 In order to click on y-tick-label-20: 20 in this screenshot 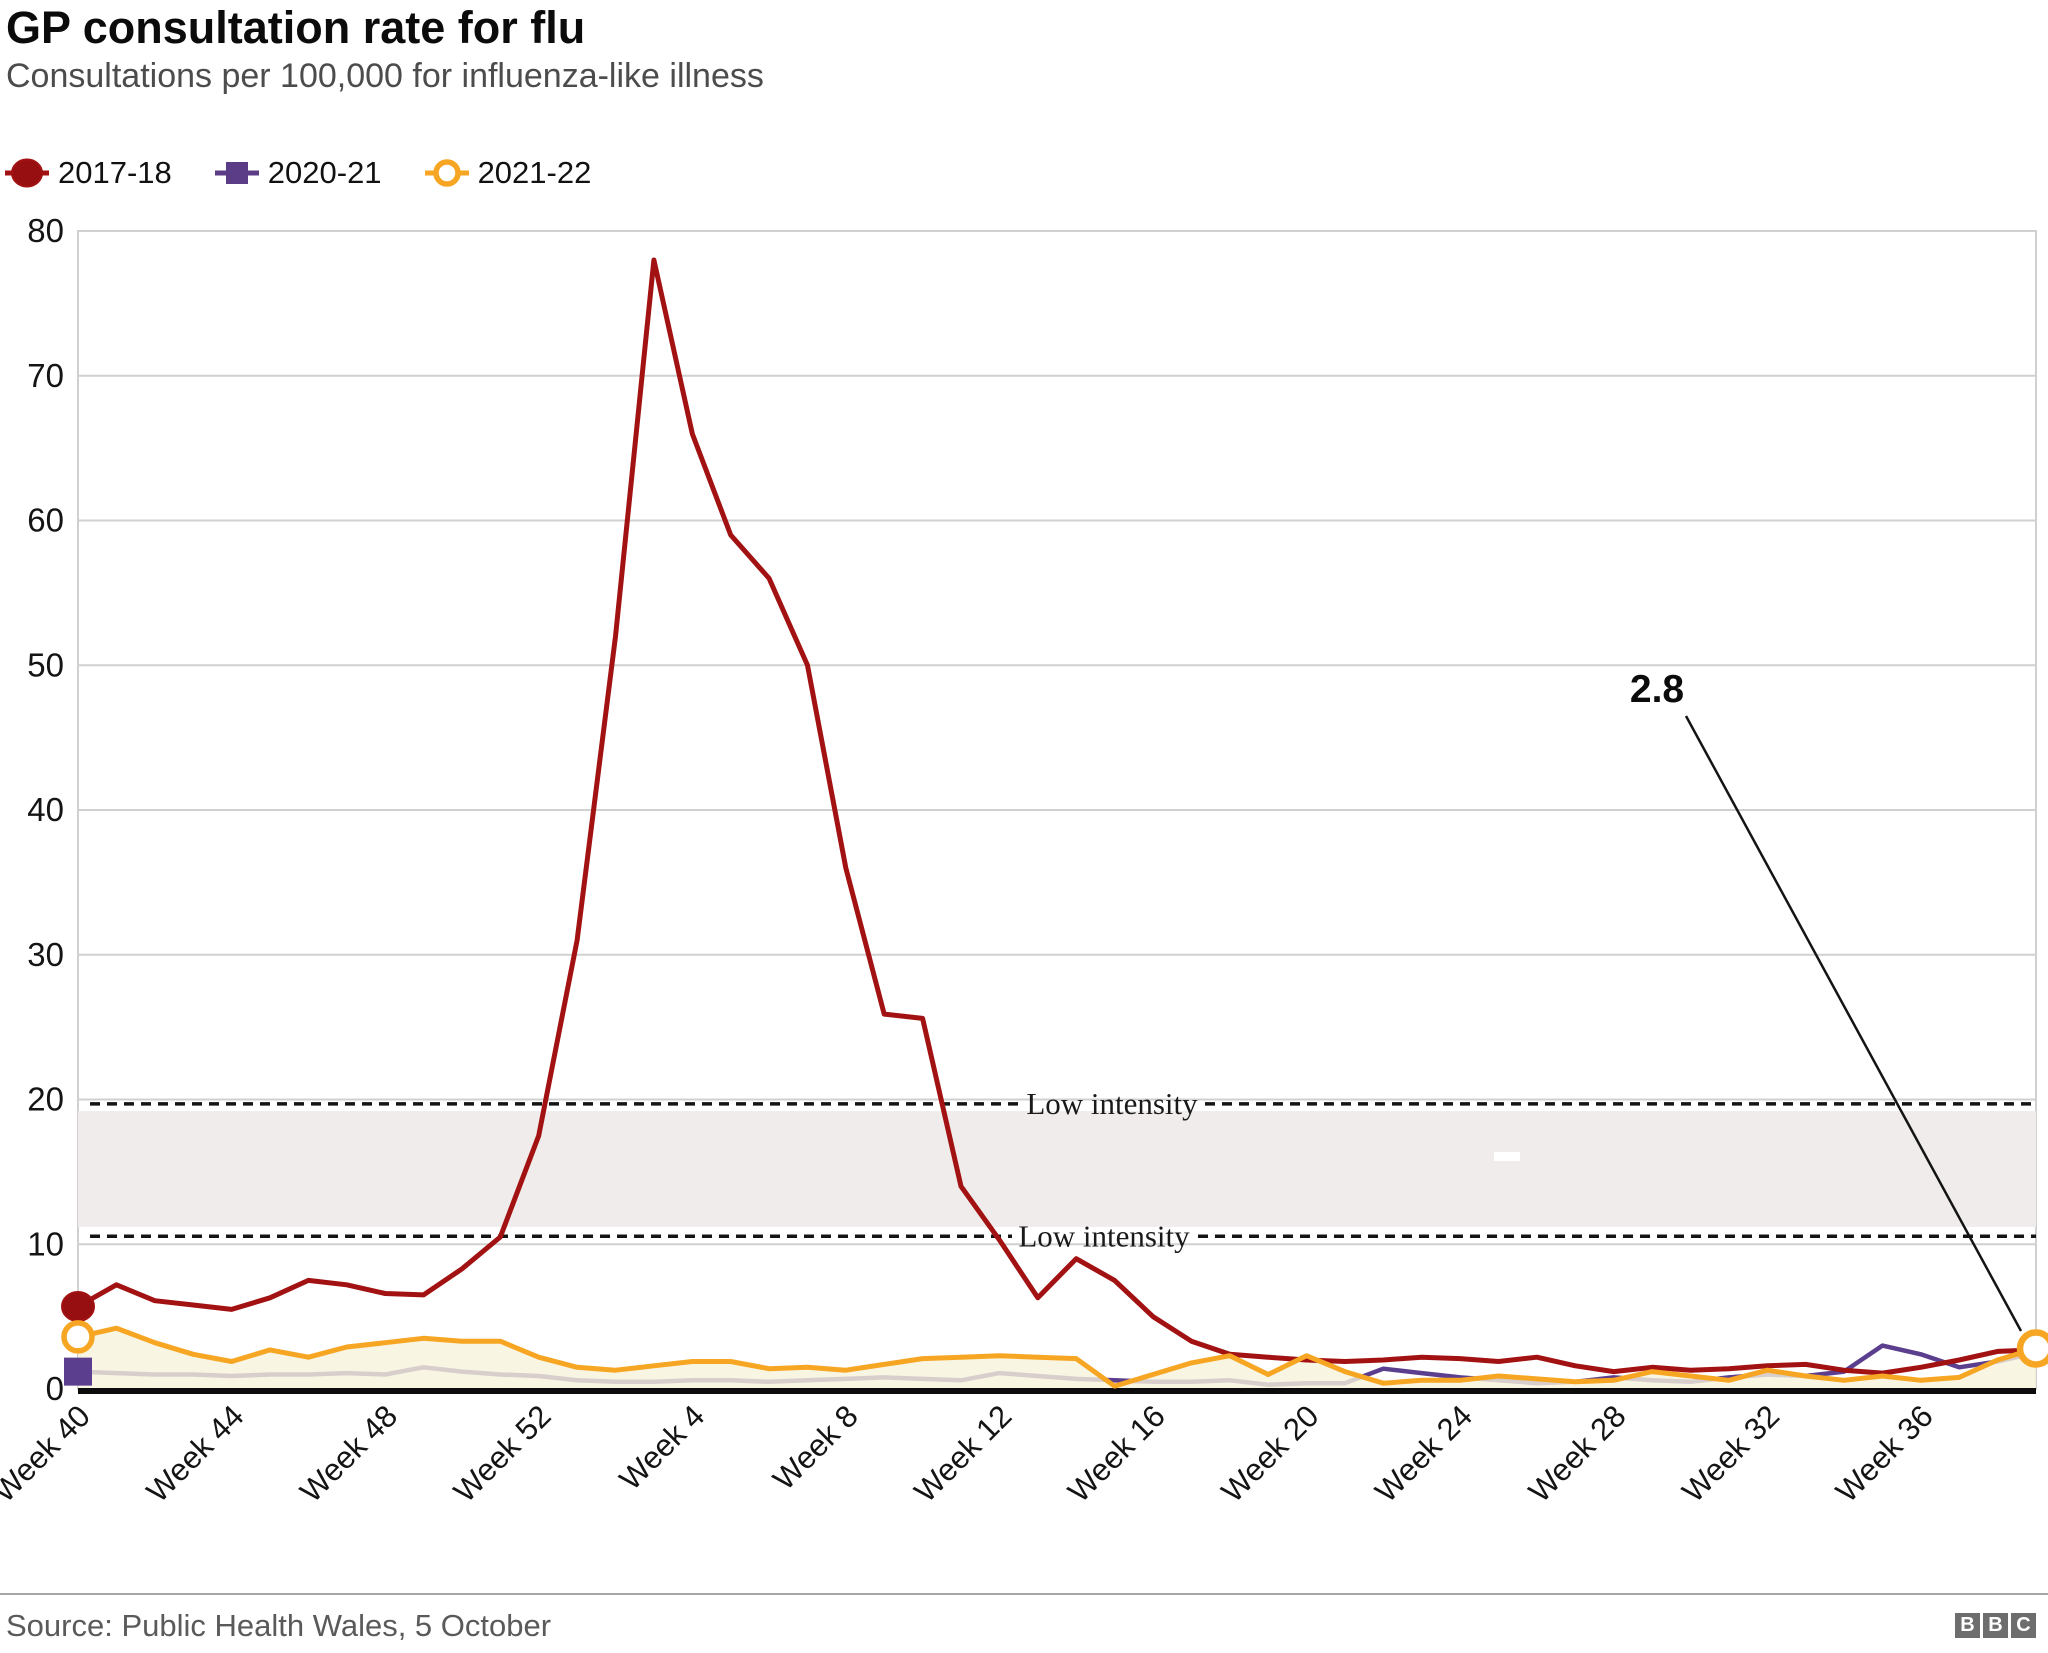, I will do `click(45, 1099)`.